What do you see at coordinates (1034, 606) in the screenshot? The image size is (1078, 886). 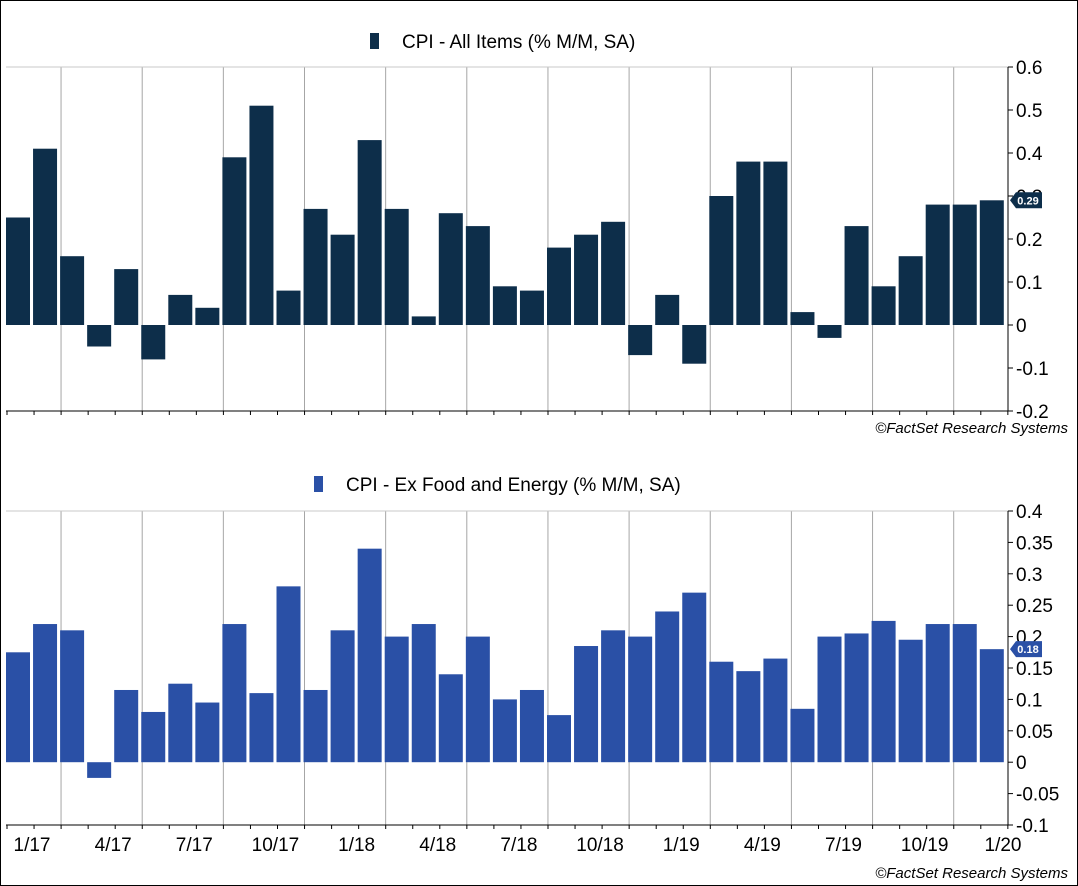 I see `y-tick-label: 0.25` at bounding box center [1034, 606].